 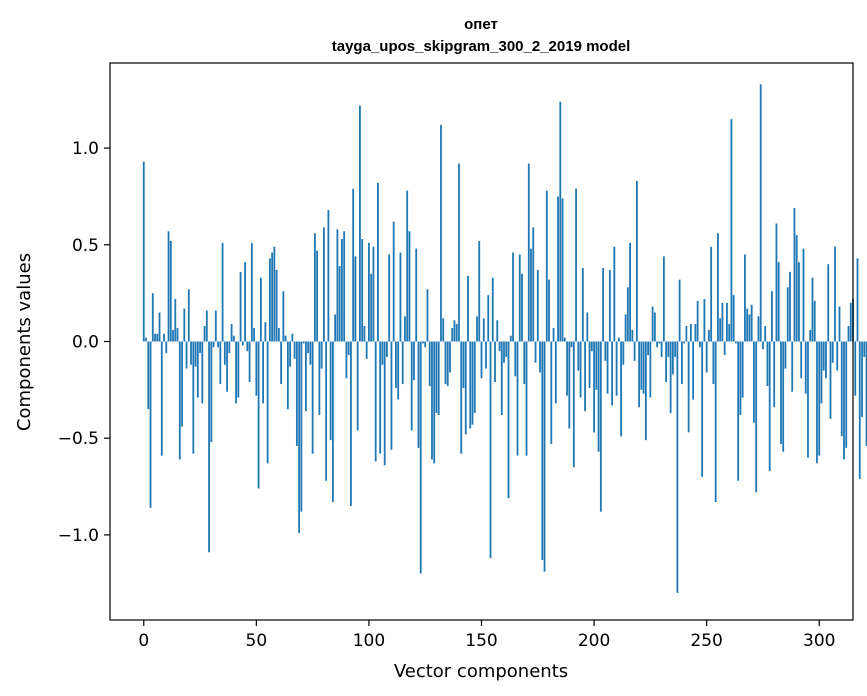 I want to click on x-tick-label: 150, so click(x=481, y=641).